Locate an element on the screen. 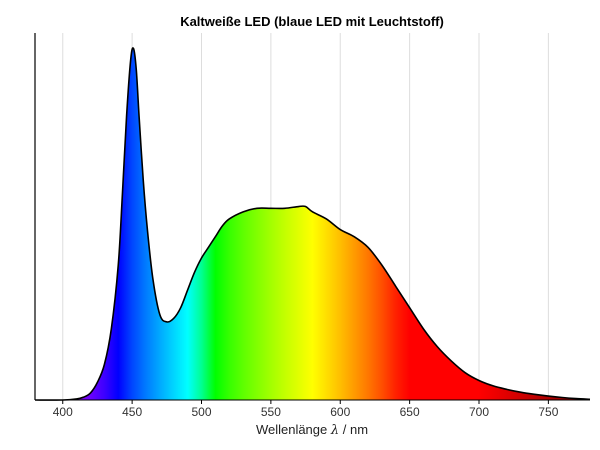 The height and width of the screenshot is (450, 600). x-tick-label-750: 750 is located at coordinates (548, 412).